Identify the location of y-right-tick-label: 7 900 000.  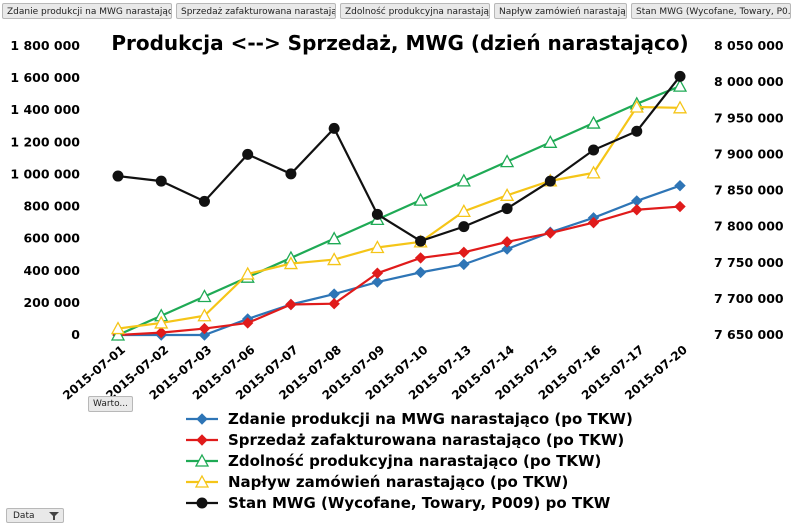
(749, 153).